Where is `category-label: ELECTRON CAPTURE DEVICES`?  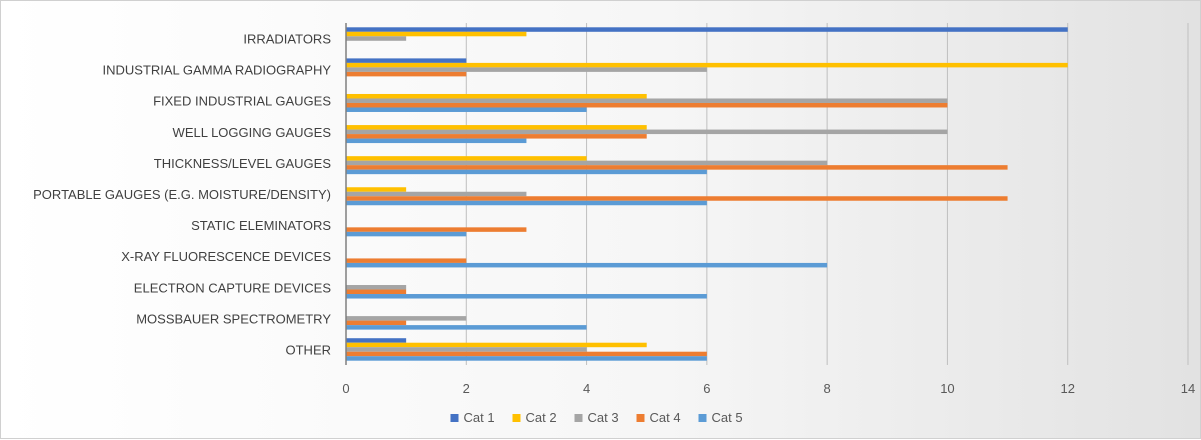
category-label: ELECTRON CAPTURE DEVICES is located at coordinates (233, 287).